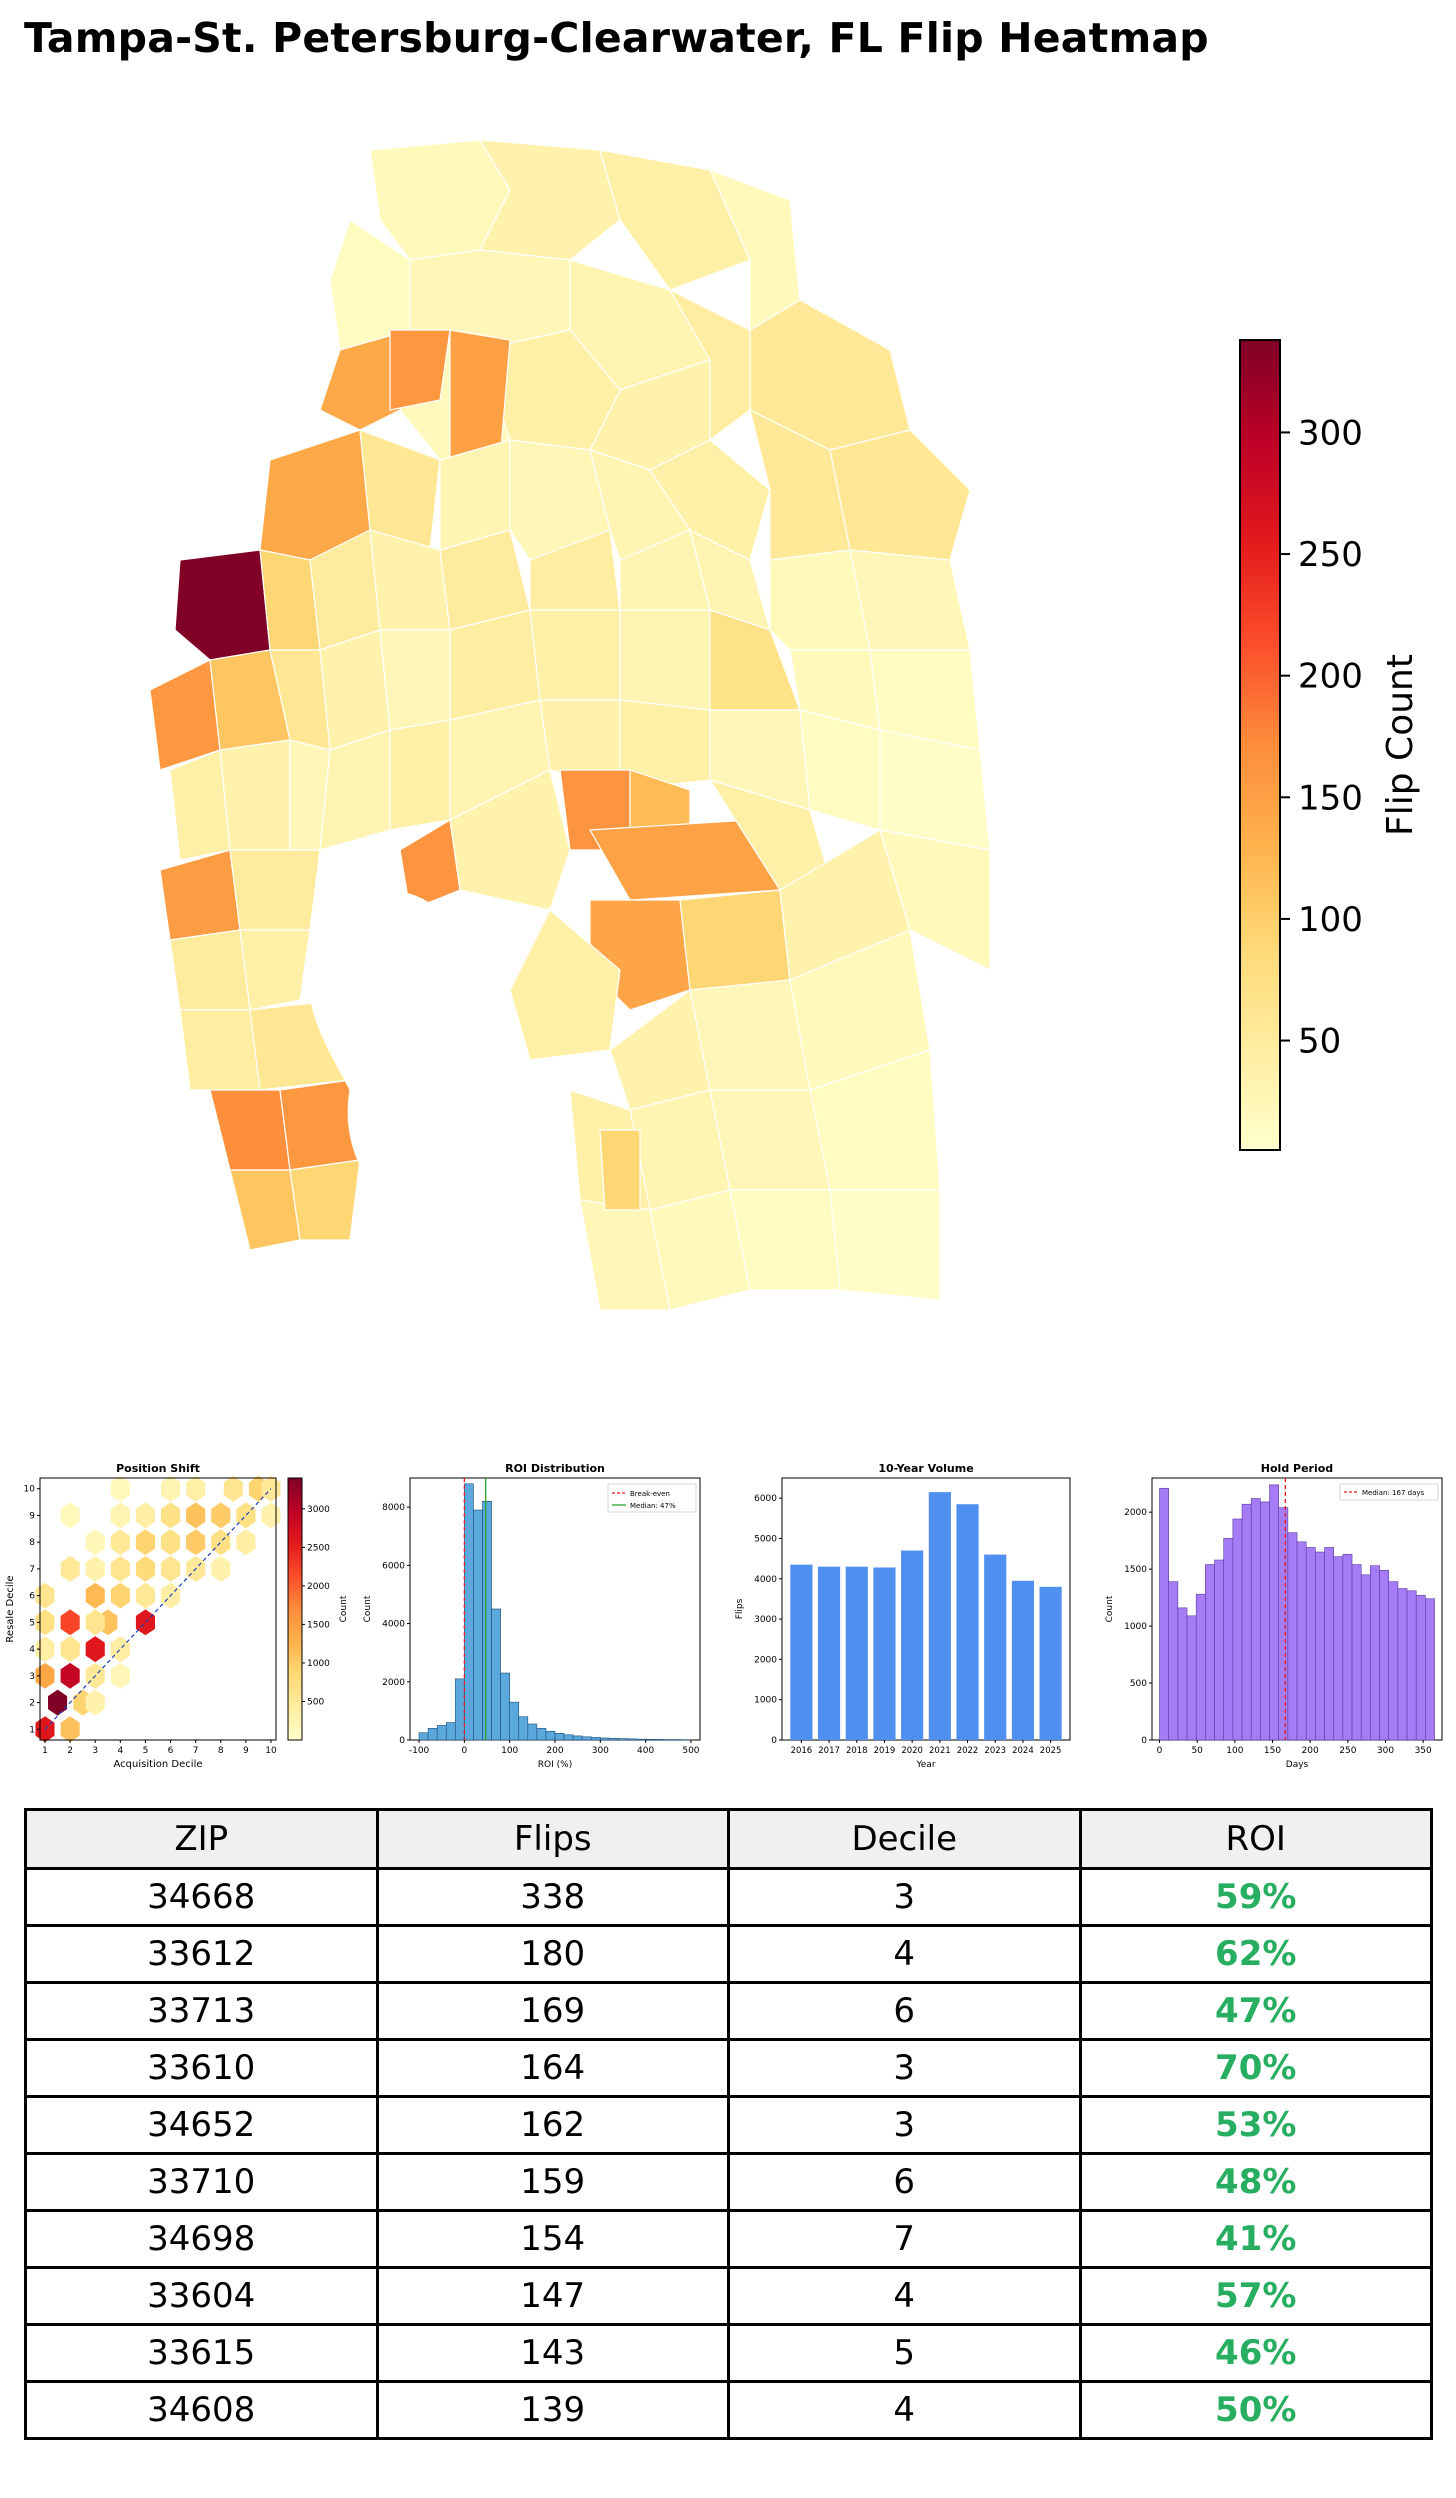  What do you see at coordinates (765, 1701) in the screenshot?
I see `y-tick-label: 1000` at bounding box center [765, 1701].